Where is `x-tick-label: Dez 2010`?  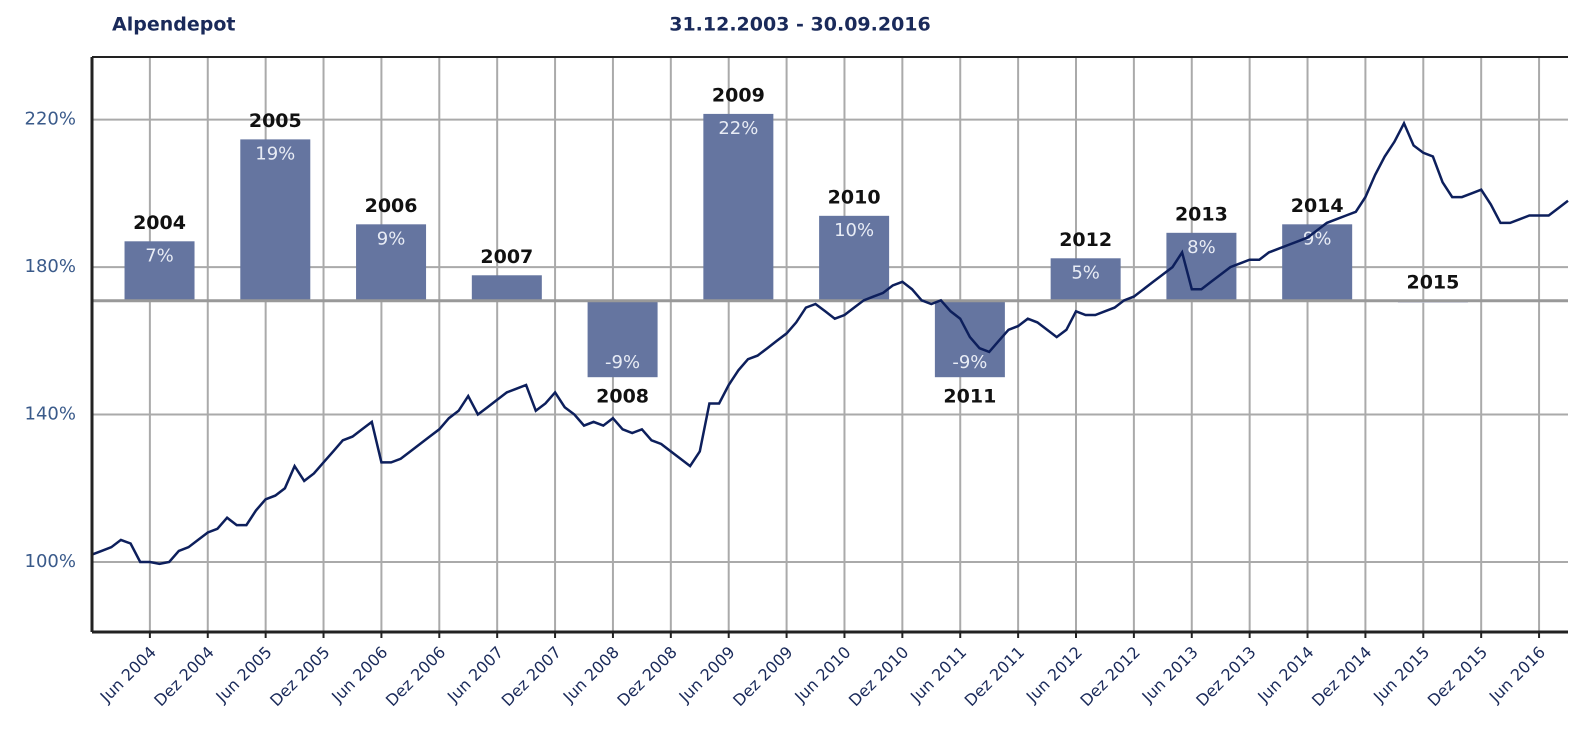
x-tick-label: Dez 2010 is located at coordinates (878, 676).